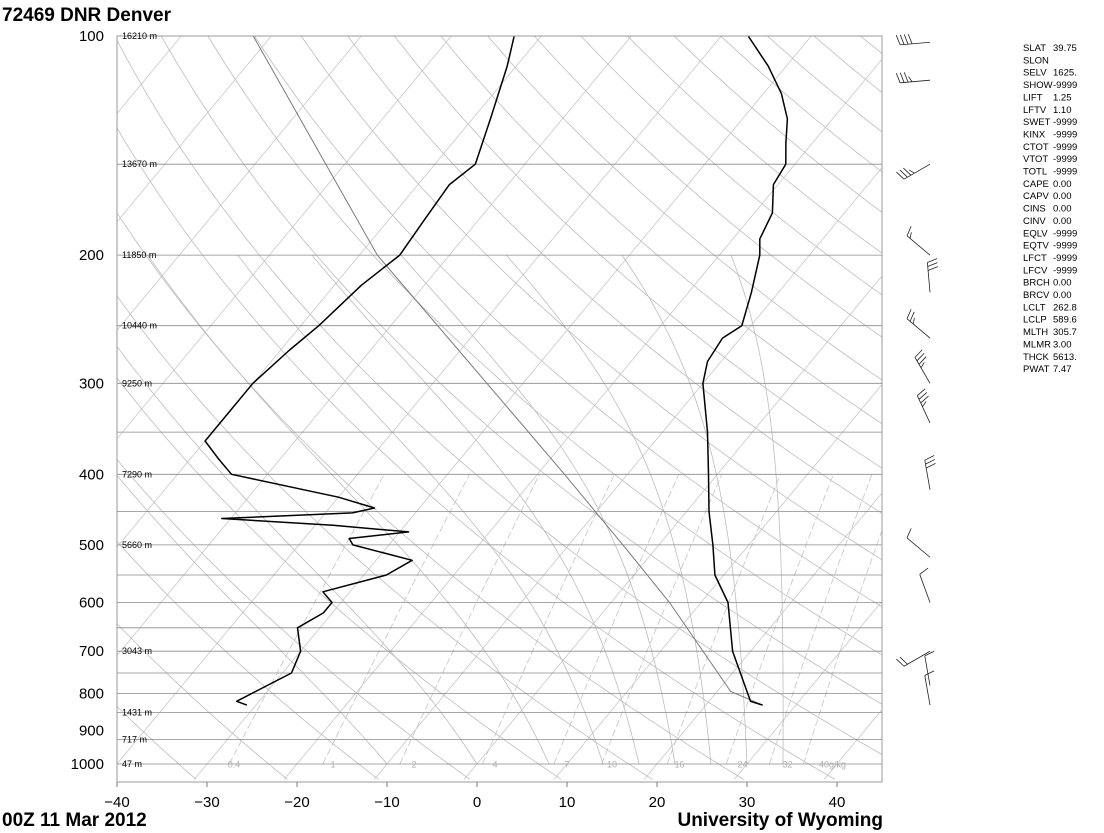 The width and height of the screenshot is (1104, 833). What do you see at coordinates (139, 326) in the screenshot?
I see `height-label: 10440 m` at bounding box center [139, 326].